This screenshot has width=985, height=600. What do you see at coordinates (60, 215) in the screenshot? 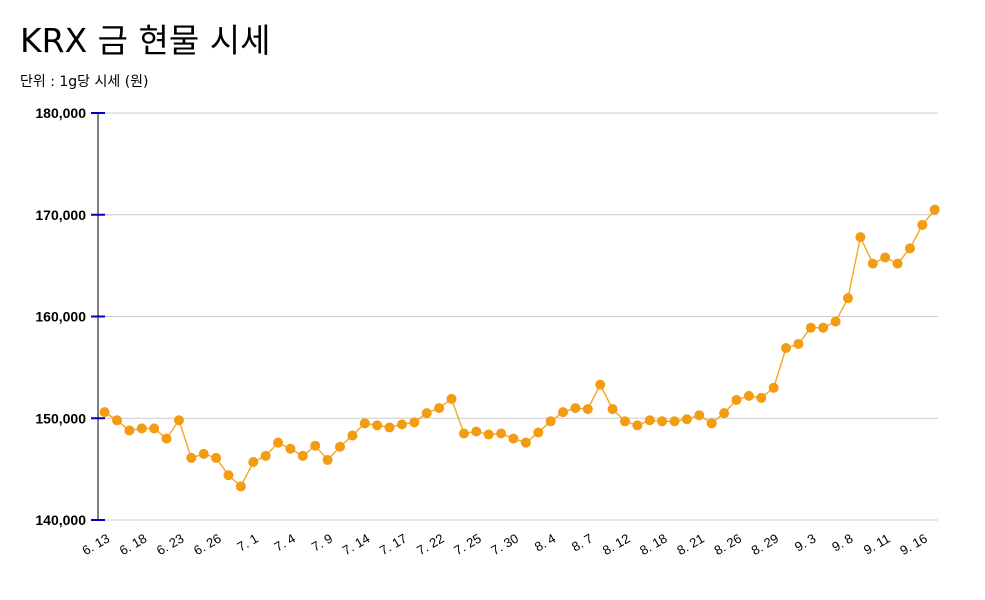
I see `y-tick-label: 170,000` at bounding box center [60, 215].